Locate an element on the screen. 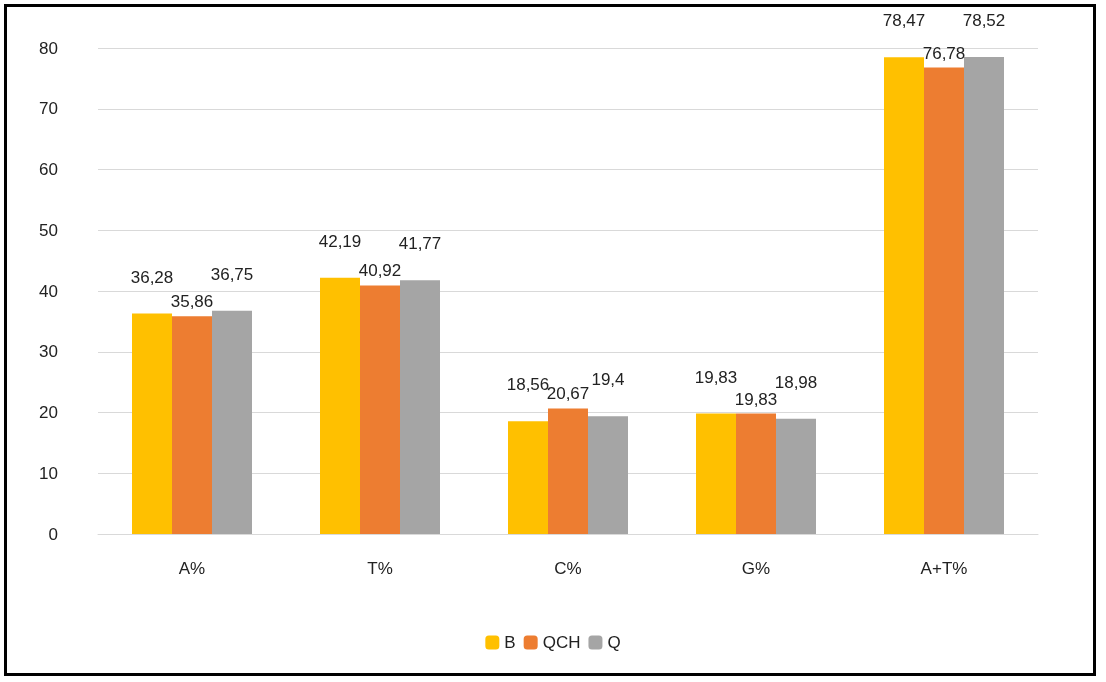 Image resolution: width=1106 pixels, height=682 pixels. legend-label: Q is located at coordinates (614, 642).